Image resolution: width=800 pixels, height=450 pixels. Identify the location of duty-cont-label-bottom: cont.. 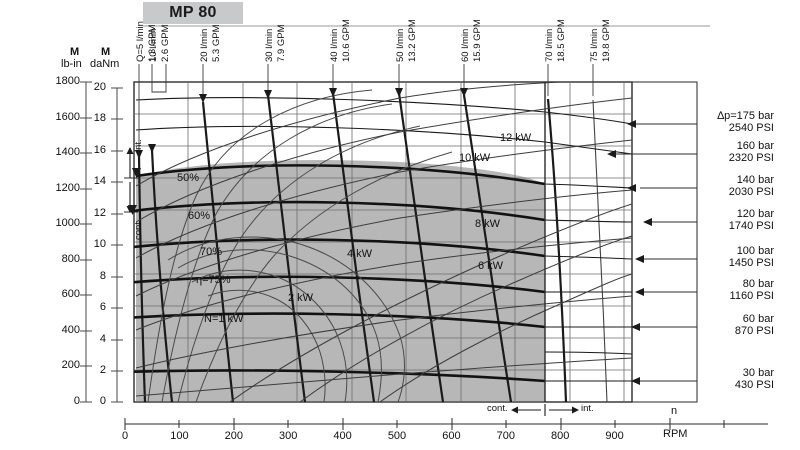
(497, 408).